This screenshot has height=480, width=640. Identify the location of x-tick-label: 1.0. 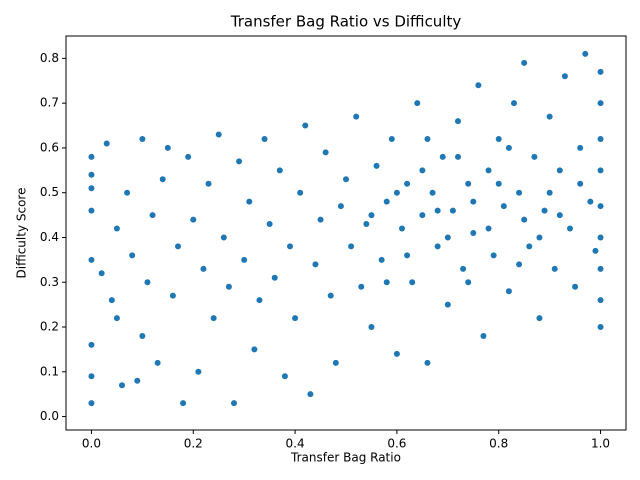
(600, 444).